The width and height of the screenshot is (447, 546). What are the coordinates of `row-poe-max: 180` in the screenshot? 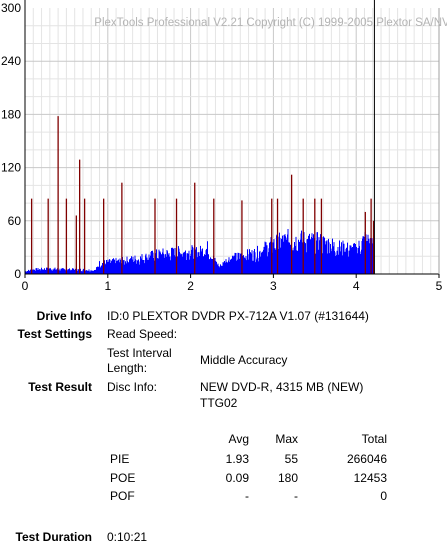 It's located at (287, 478).